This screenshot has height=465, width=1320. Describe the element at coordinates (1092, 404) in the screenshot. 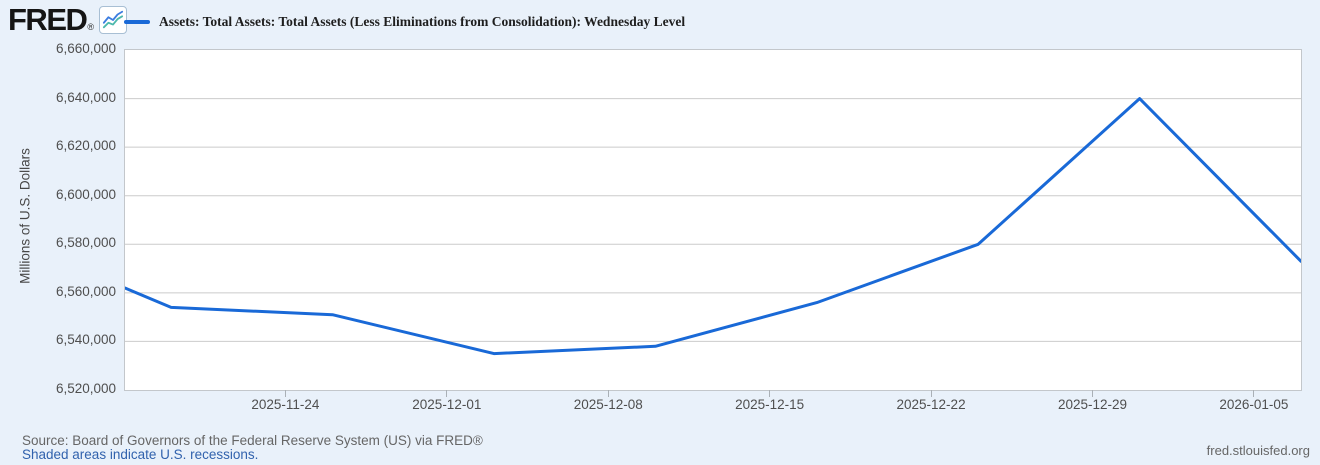

I see `x-tick-label: 2025-12-29` at that location.